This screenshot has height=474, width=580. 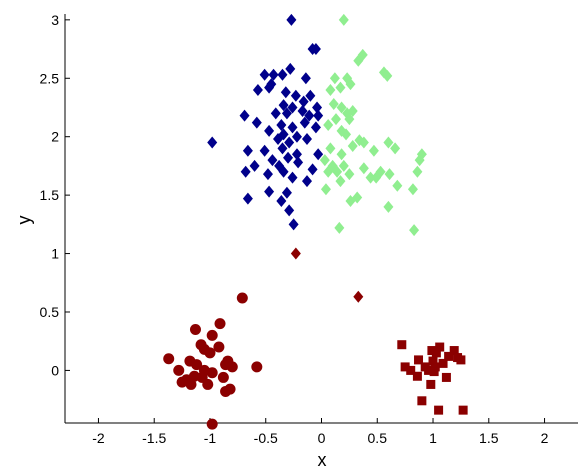 I want to click on x-tick-label: -1.5, so click(x=154, y=438).